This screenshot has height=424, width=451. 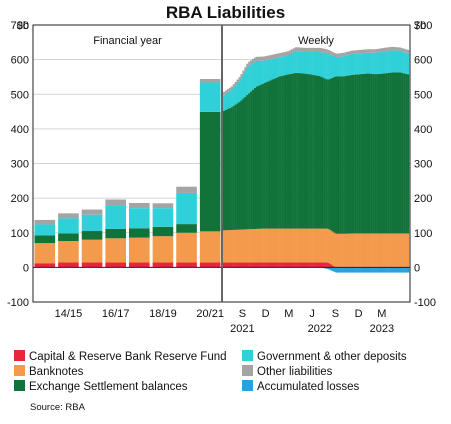 What do you see at coordinates (300, 386) in the screenshot?
I see `legend-item-losses: Accumulated losses` at bounding box center [300, 386].